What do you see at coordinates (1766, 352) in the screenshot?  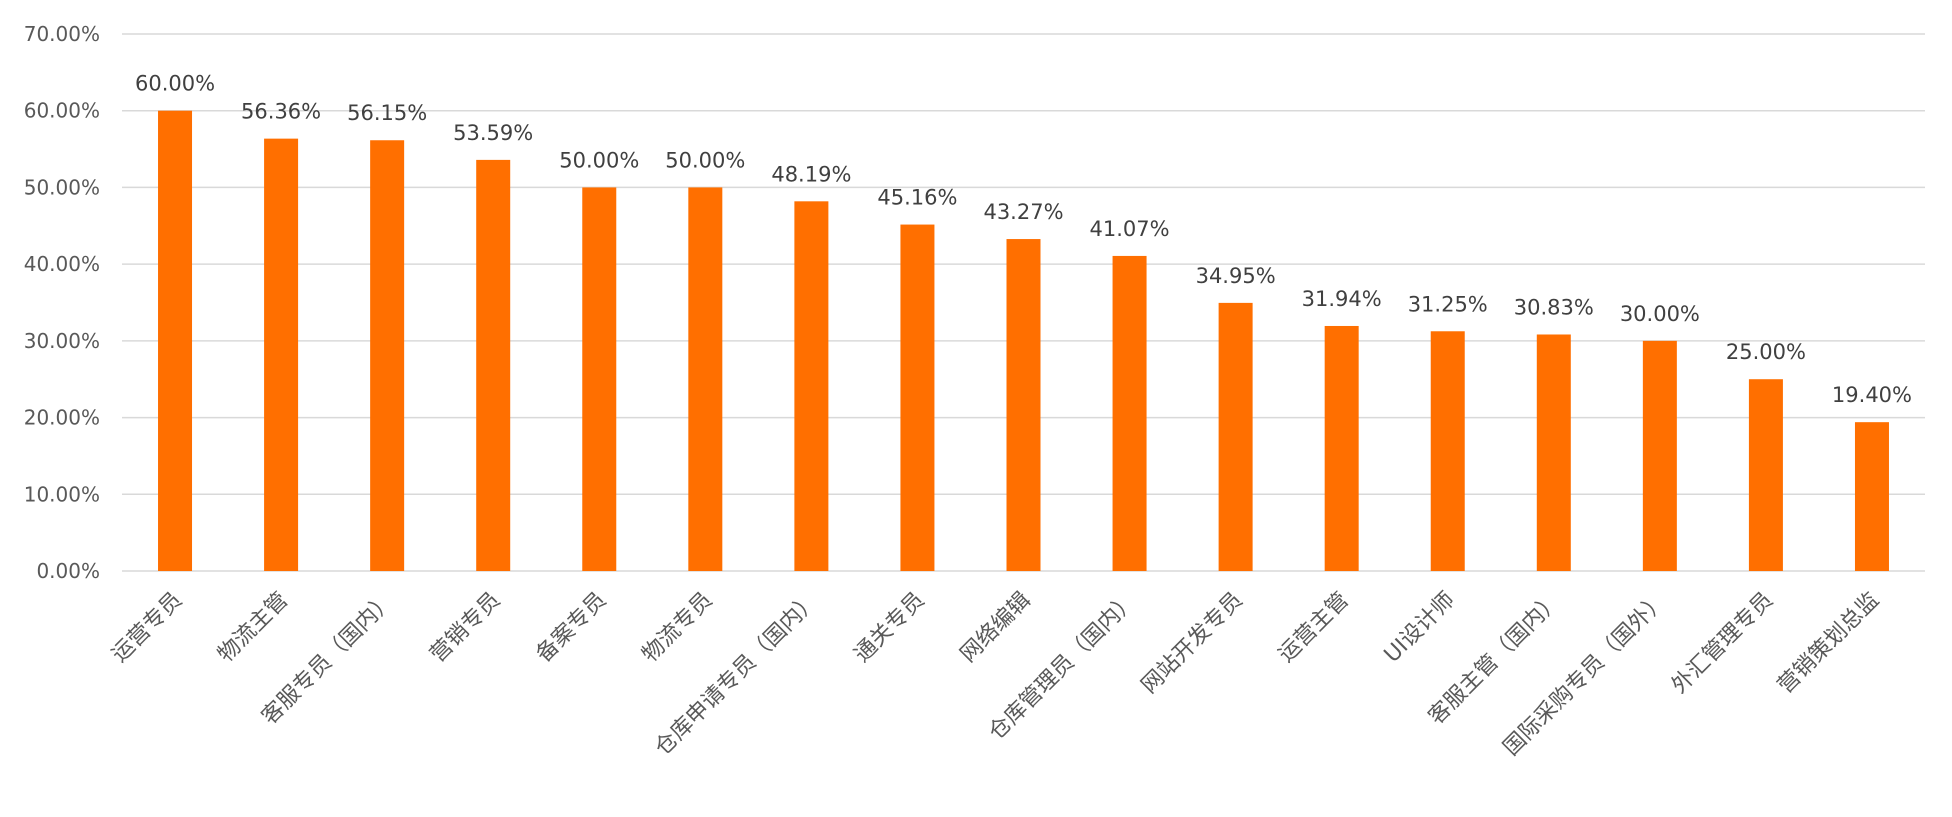 I see `data-label: 25.00%` at bounding box center [1766, 352].